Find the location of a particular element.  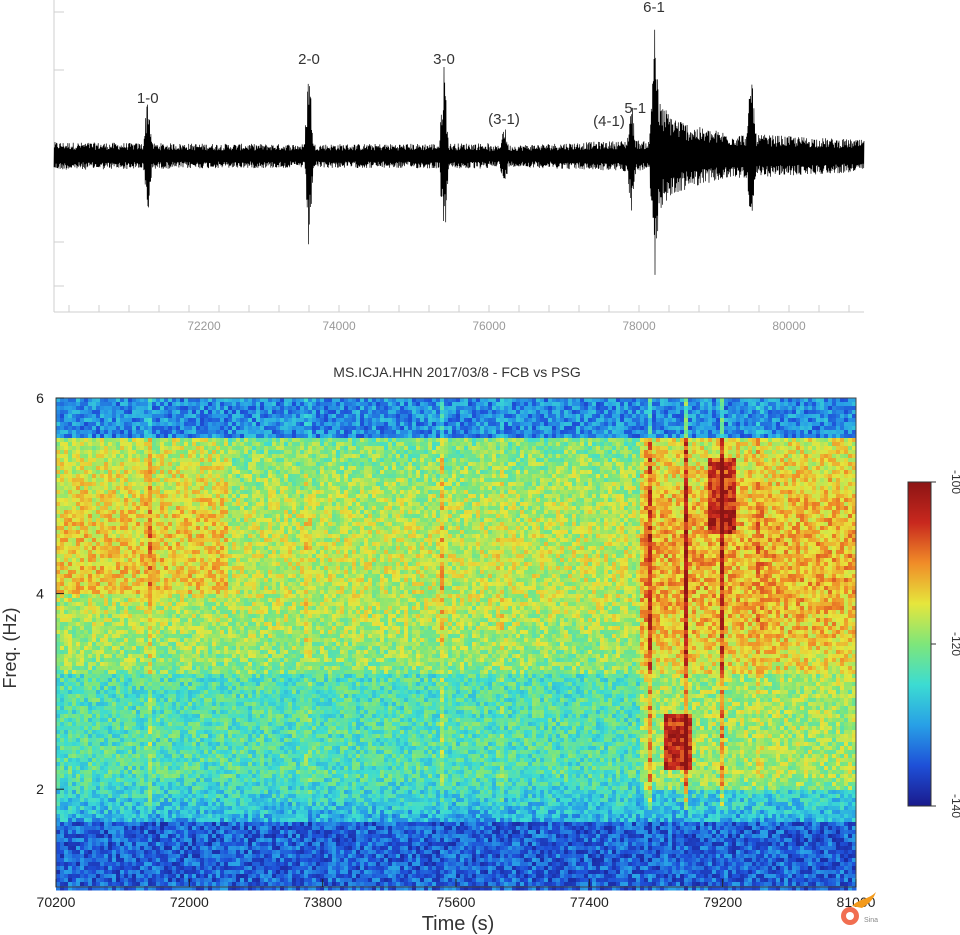

colorbar-tick-label: -100 is located at coordinates (954, 482).